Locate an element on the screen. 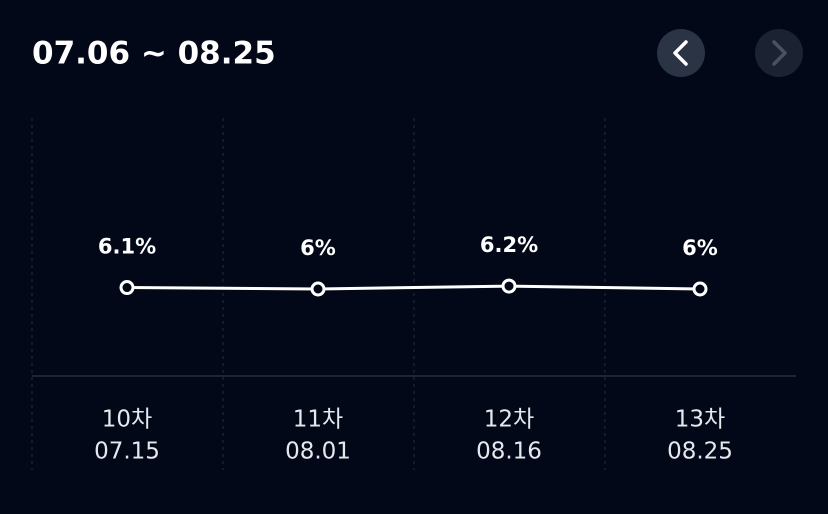  prev-button is located at coordinates (681, 53).